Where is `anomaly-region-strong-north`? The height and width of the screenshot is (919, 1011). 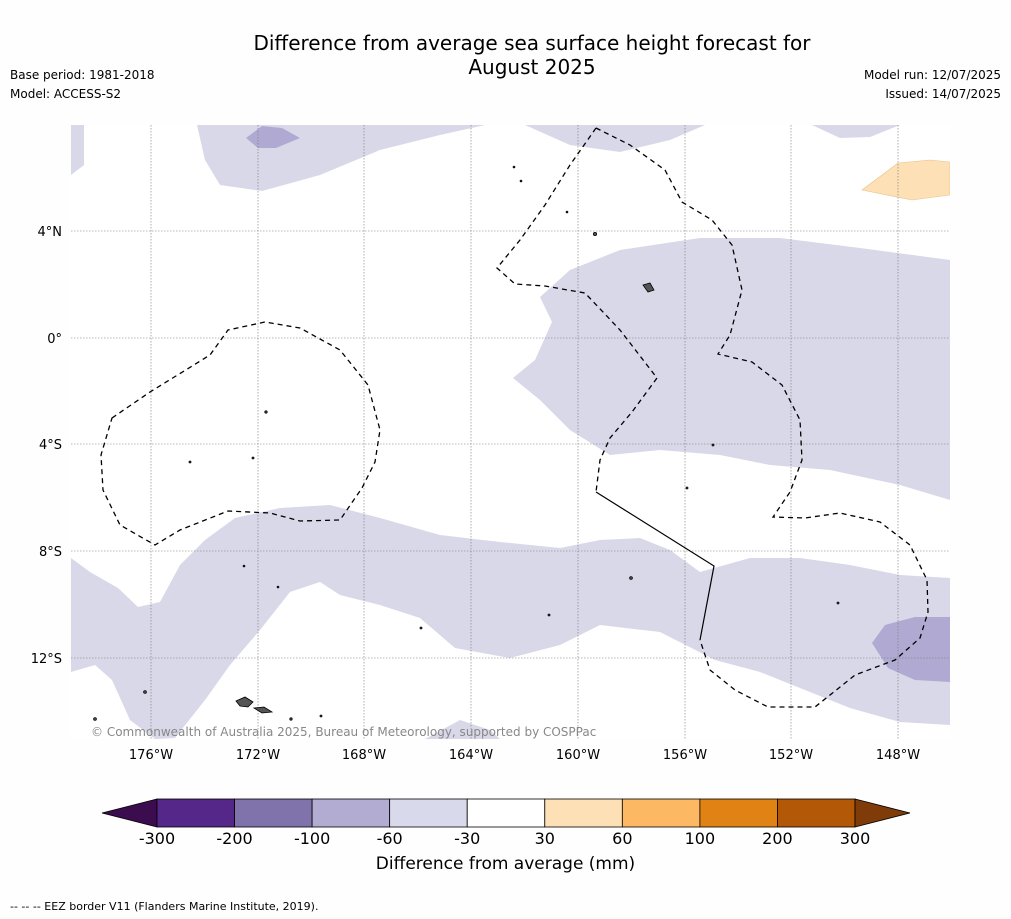
anomaly-region-strong-north is located at coordinates (273, 137).